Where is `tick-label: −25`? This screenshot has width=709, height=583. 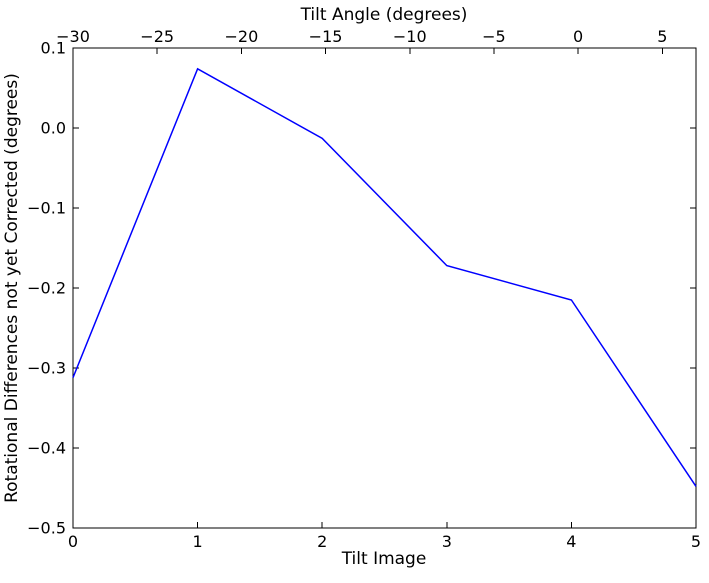
tick-label: −25 is located at coordinates (157, 36).